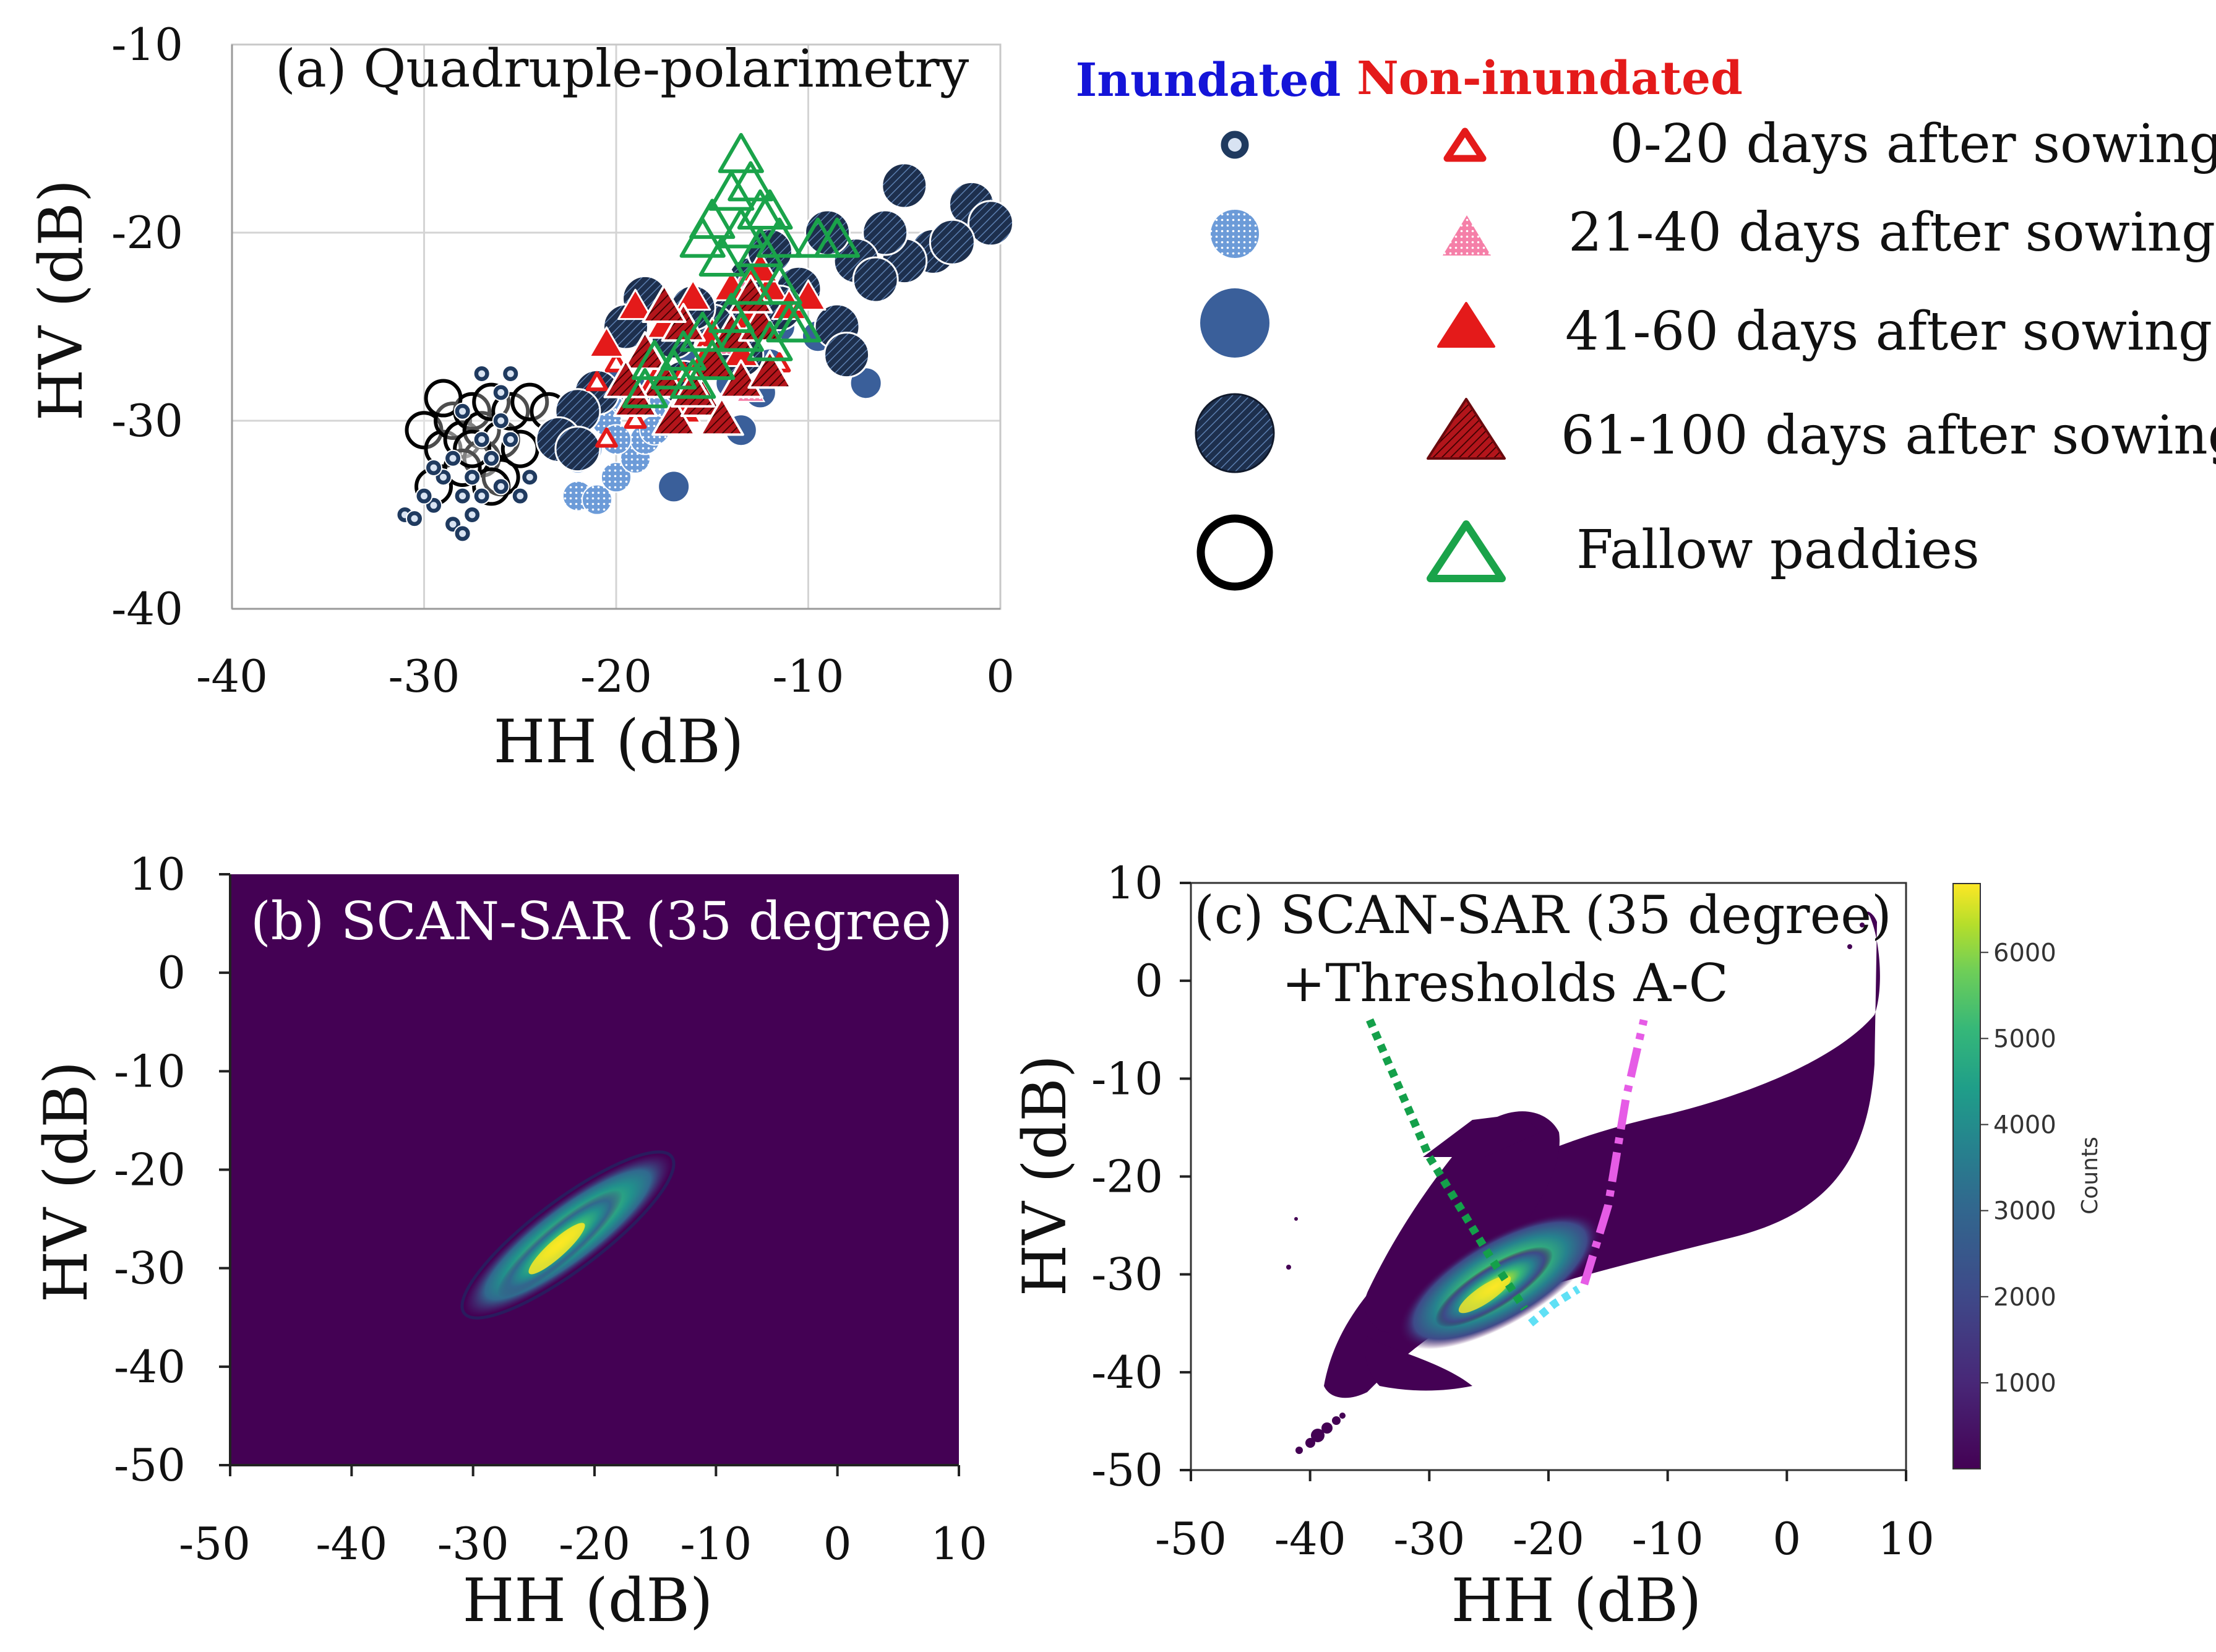 The image size is (2216, 1652). Describe the element at coordinates (1550, 78) in the screenshot. I see `legend-header-non-inundated: Non-inundated` at that location.